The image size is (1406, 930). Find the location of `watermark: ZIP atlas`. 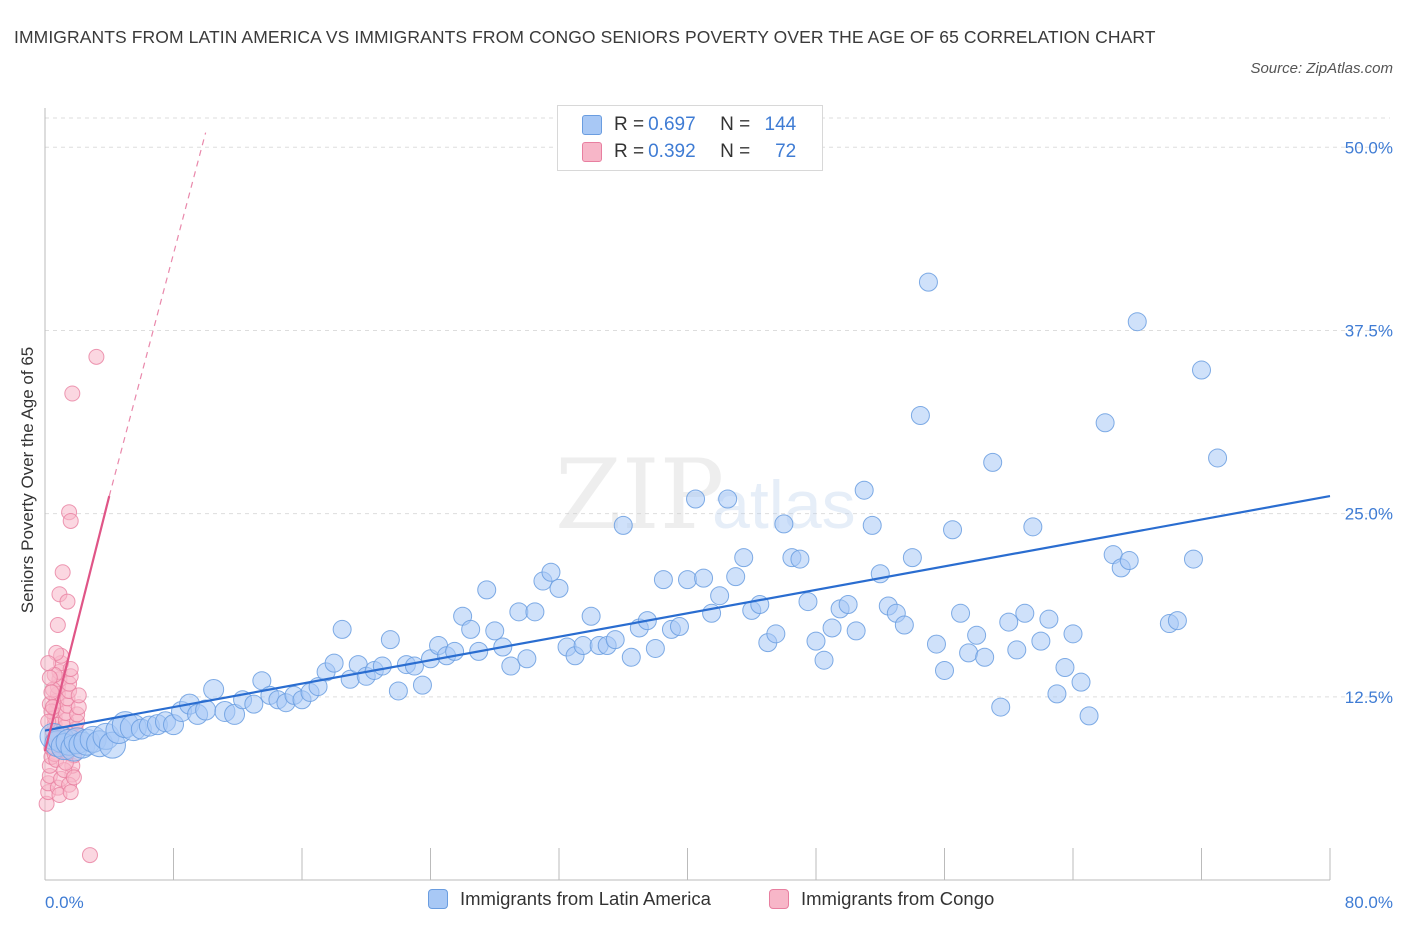

watermark: ZIP atlas is located at coordinates (705, 495).